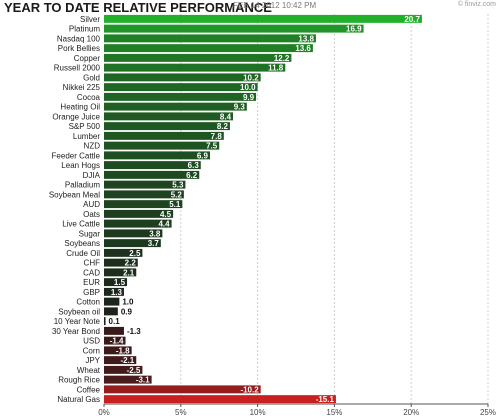 This screenshot has height=416, width=500. What do you see at coordinates (120, 282) in the screenshot?
I see `value-label: 1.5` at bounding box center [120, 282].